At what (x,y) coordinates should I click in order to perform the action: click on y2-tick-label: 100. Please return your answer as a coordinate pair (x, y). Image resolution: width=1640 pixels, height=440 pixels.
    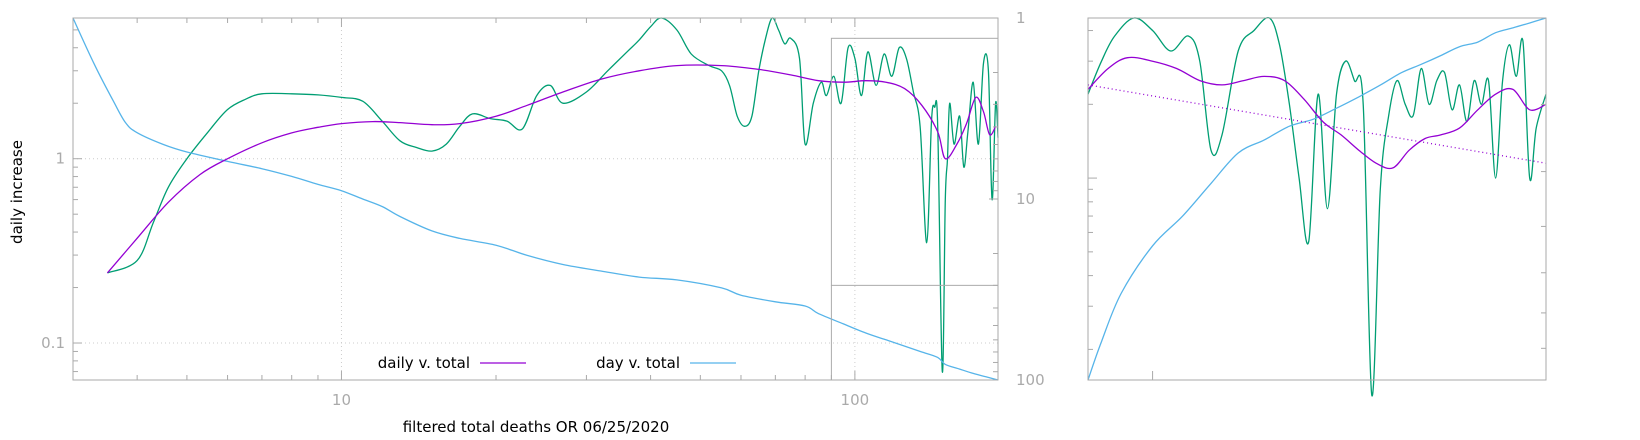
    Looking at the image, I should click on (1030, 380).